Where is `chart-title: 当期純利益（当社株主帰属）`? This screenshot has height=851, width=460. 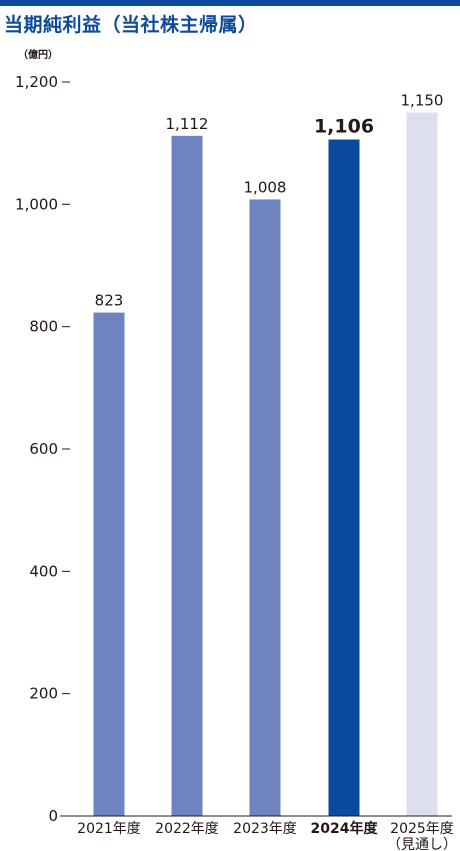
chart-title: 当期純利益（当社株主帰属） is located at coordinates (131, 25).